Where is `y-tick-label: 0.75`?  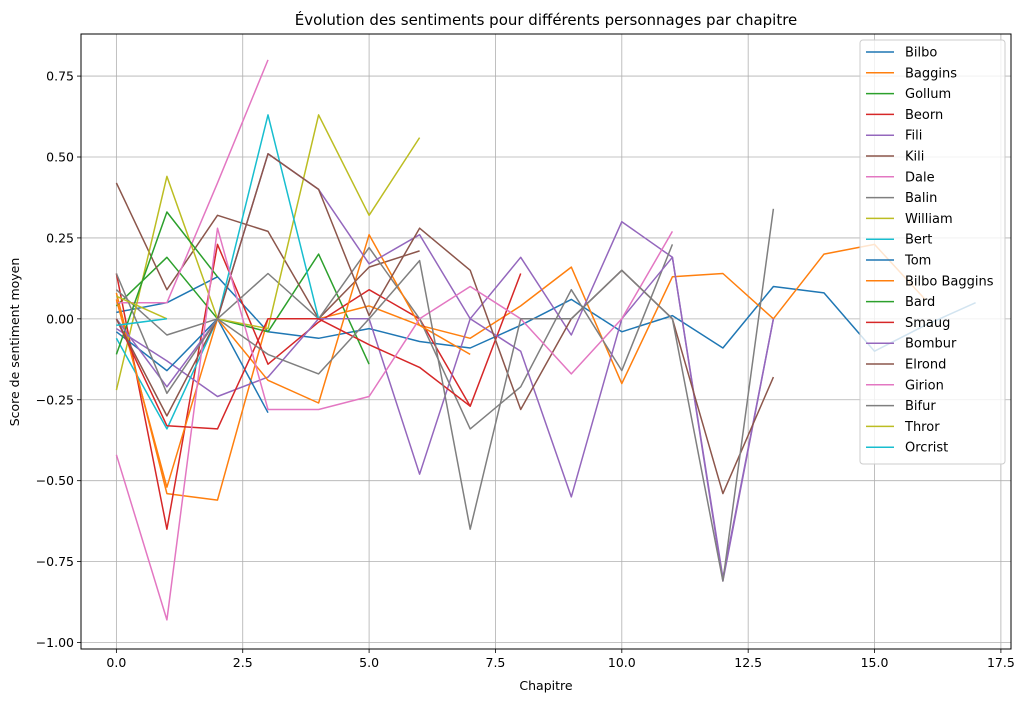 y-tick-label: 0.75 is located at coordinates (60, 76).